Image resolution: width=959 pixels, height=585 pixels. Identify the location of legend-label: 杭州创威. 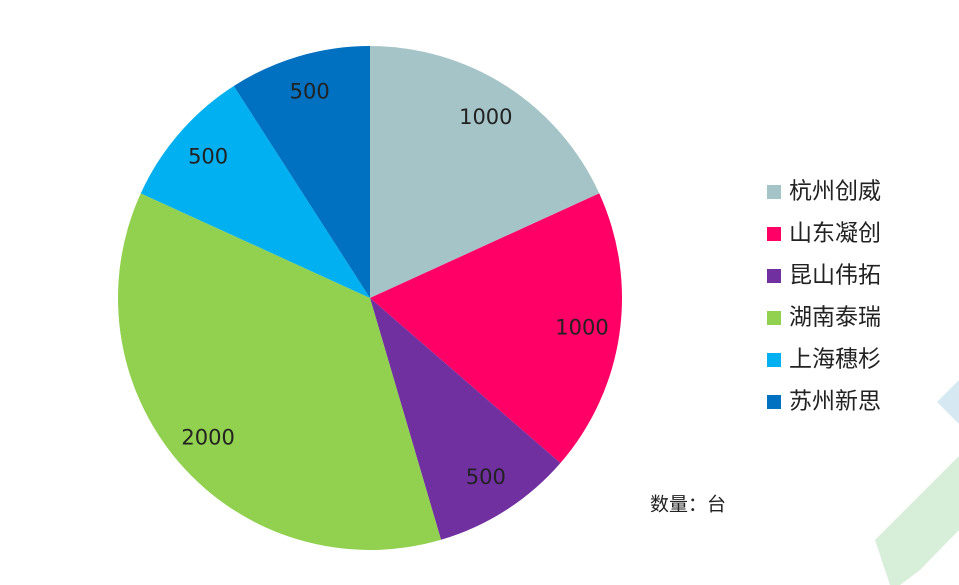
(835, 192).